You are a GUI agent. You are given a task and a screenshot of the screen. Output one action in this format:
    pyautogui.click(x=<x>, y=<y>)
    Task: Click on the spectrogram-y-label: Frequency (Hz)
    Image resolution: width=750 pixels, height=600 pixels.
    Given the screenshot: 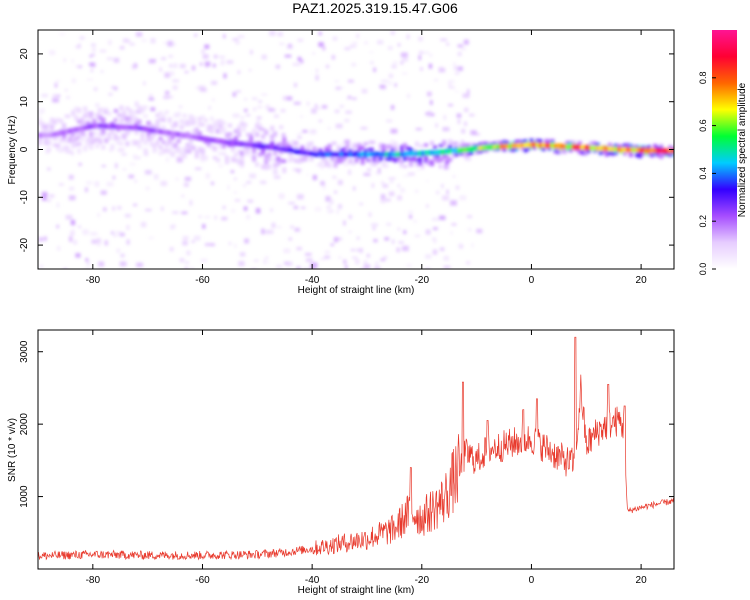 What is the action you would take?
    pyautogui.click(x=12, y=150)
    